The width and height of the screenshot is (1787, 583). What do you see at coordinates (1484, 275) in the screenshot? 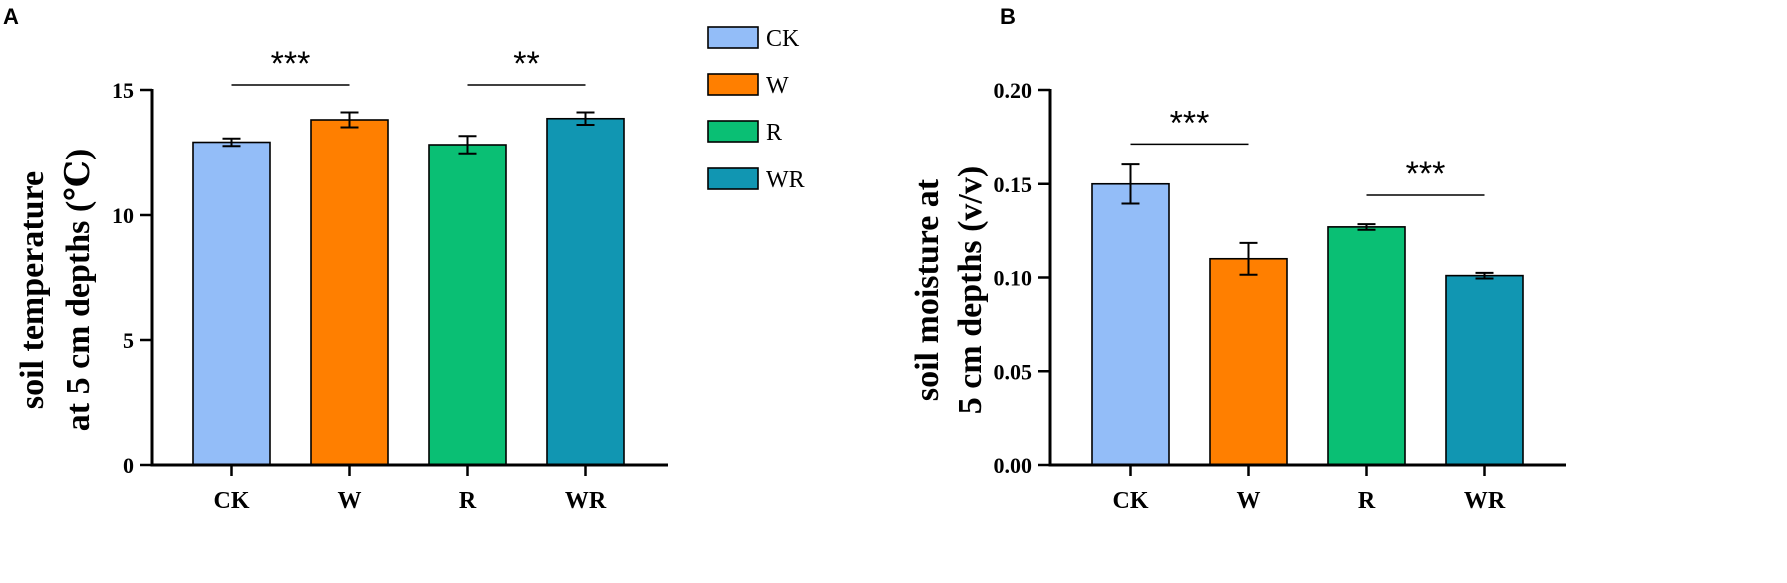
I see `panel-b-error-bar-wr` at bounding box center [1484, 275].